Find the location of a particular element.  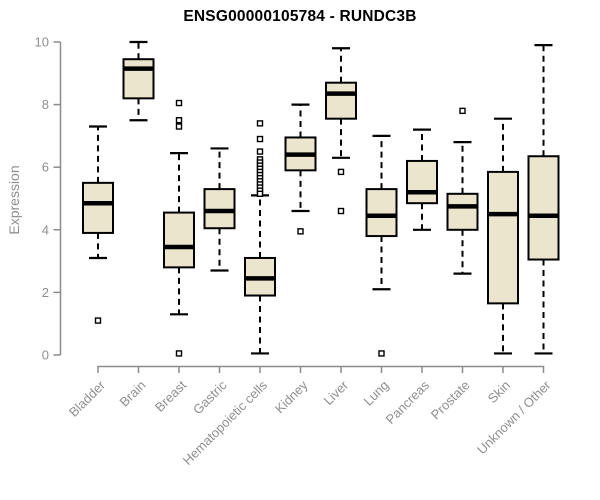

boxplot-group-hematopoietic-cells is located at coordinates (260, 237).